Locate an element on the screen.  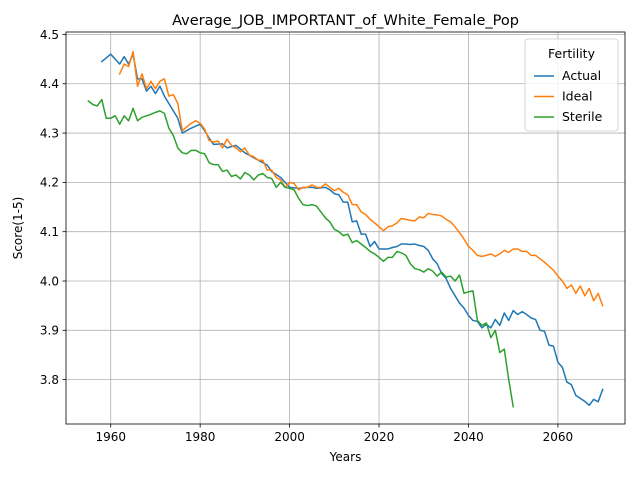
legend-box is located at coordinates (571, 85).